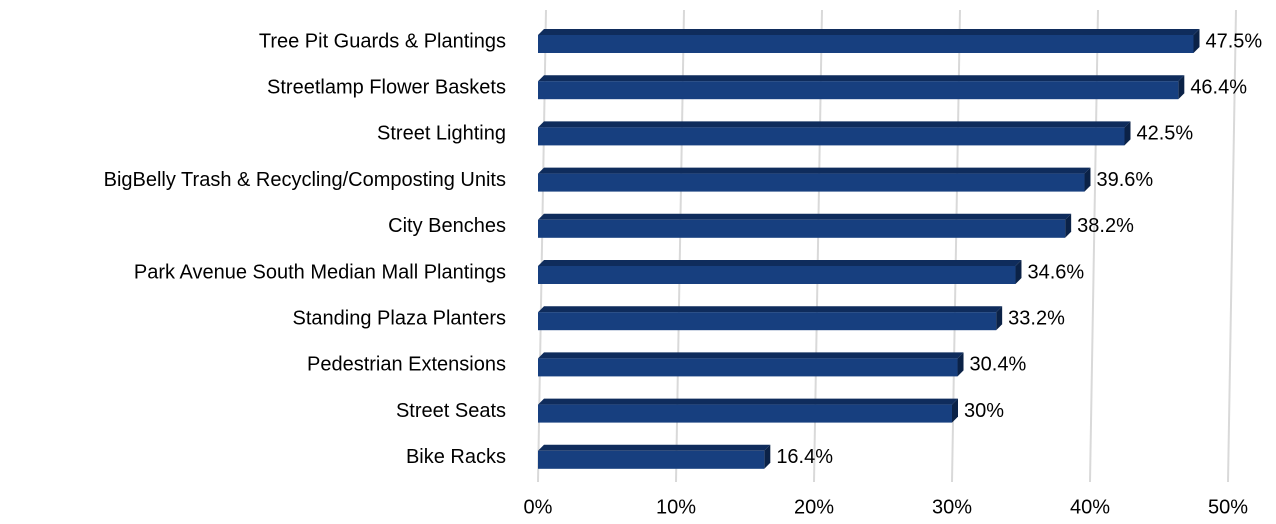 The width and height of the screenshot is (1276, 524). What do you see at coordinates (1090, 507) in the screenshot?
I see `x-tick-label: 40%` at bounding box center [1090, 507].